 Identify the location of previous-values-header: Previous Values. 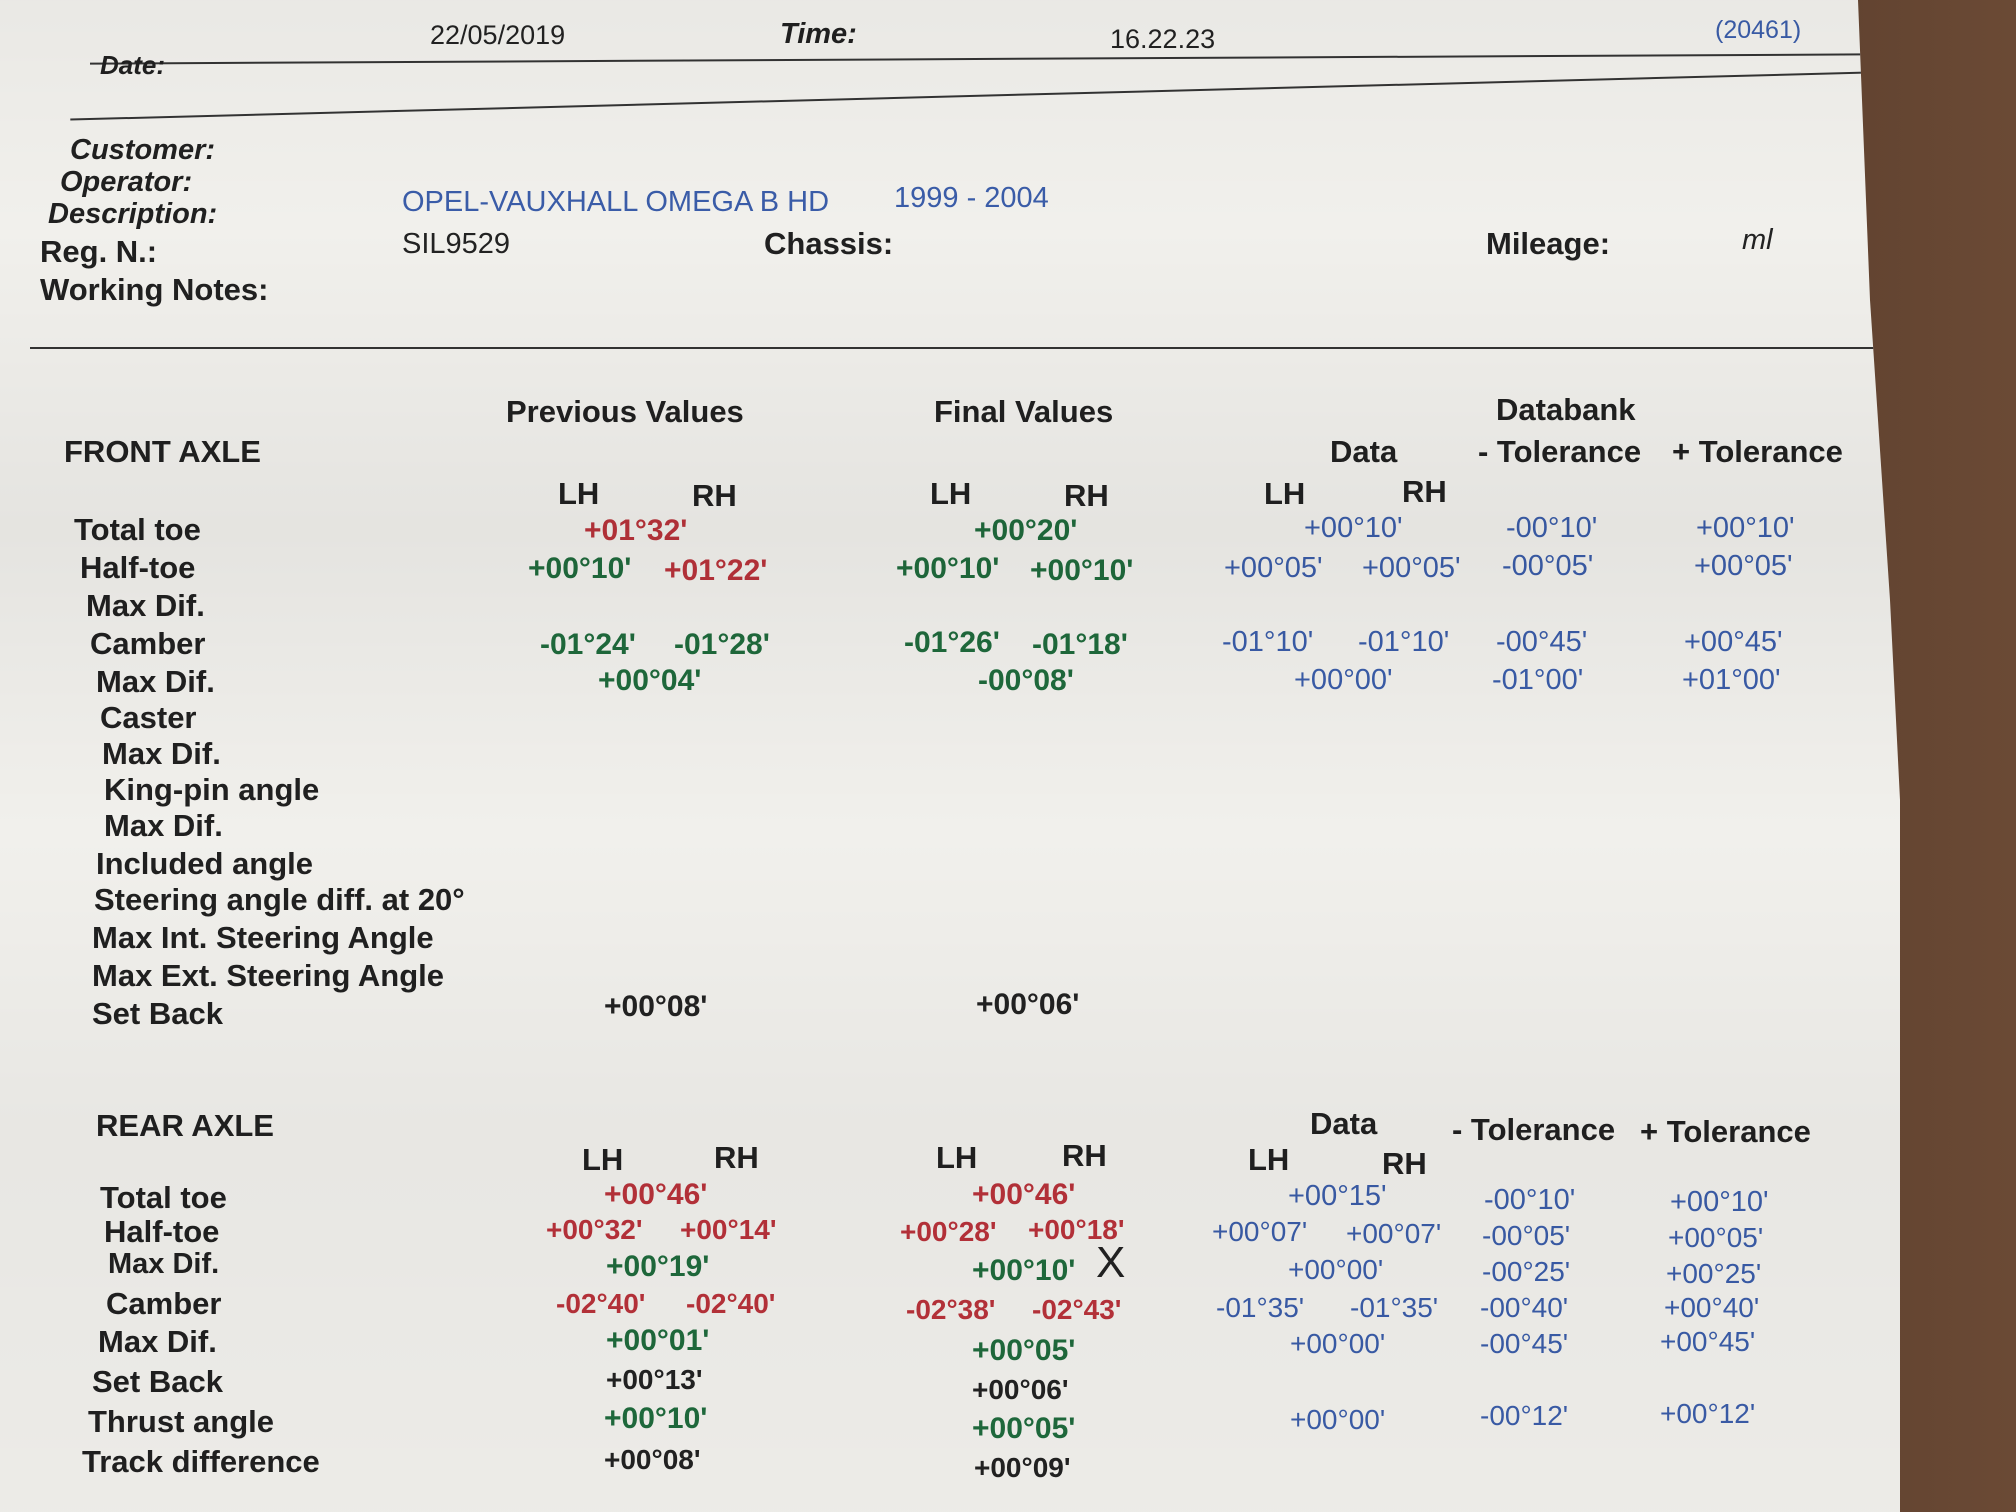
(625, 411).